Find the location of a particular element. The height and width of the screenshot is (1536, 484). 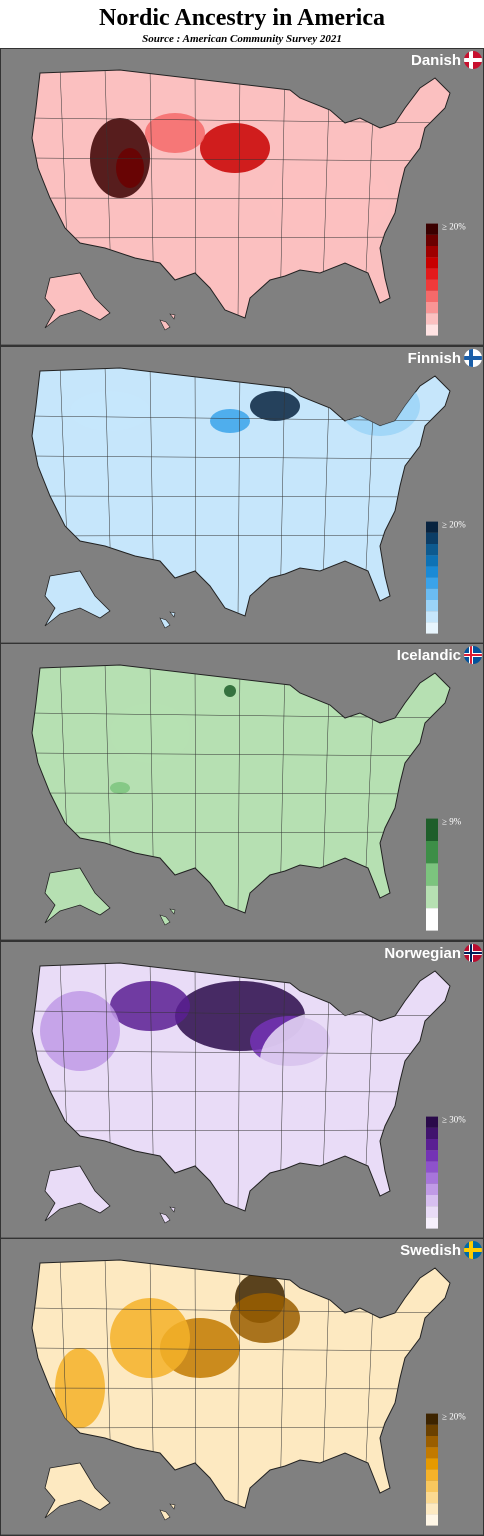

panel-title: Norwegian is located at coordinates (422, 953).